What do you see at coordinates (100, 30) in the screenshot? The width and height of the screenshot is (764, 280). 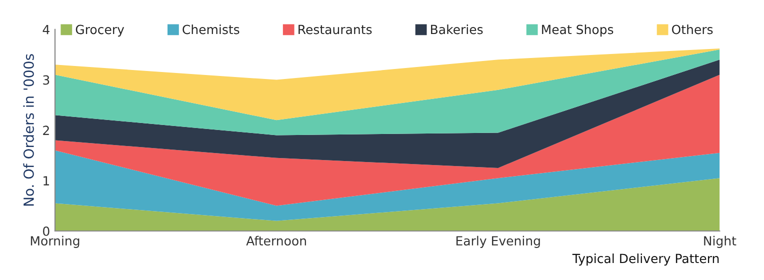 I see `legend-label: Grocery` at bounding box center [100, 30].